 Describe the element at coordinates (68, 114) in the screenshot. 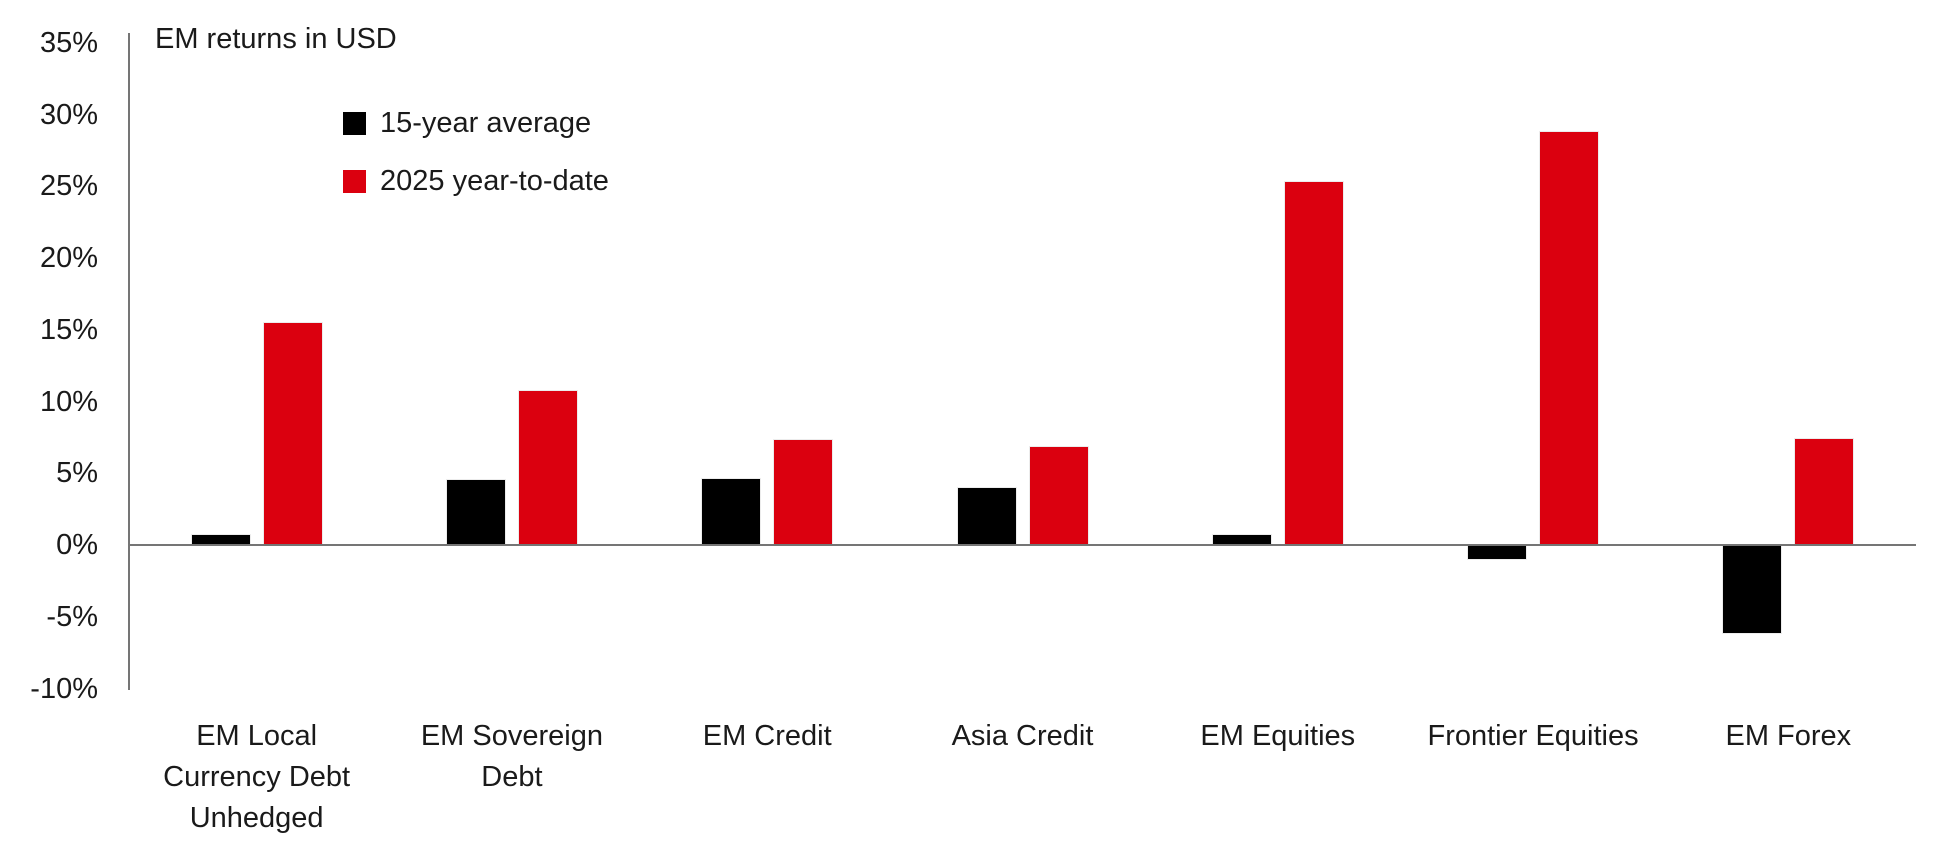

I see `y-axis-tick-label-30: 30%` at that location.